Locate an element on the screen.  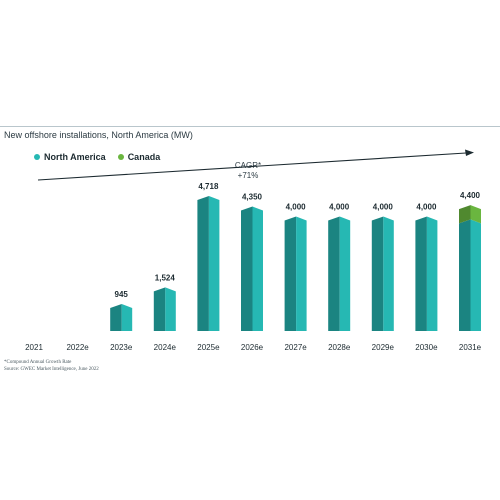
bar-north-america-2028e-side is located at coordinates (345, 273).